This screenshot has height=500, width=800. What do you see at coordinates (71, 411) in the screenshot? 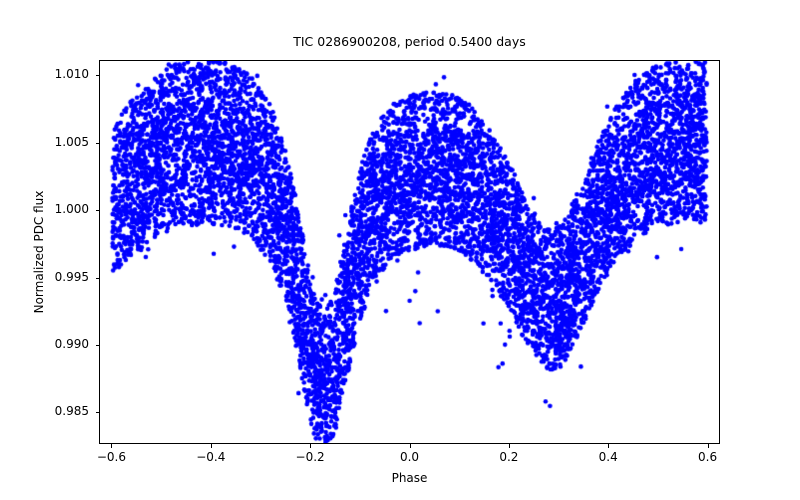
I see `y-tick-label: 0.985` at bounding box center [71, 411].